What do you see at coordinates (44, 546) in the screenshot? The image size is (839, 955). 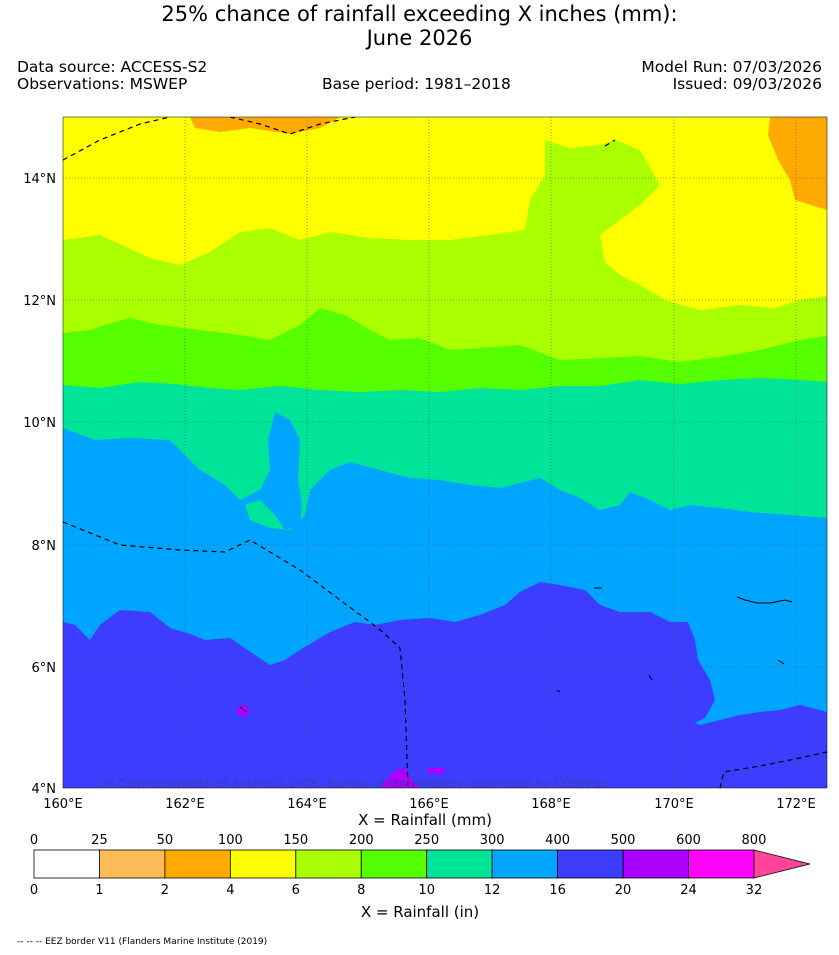 I see `lat-tick: 8°N` at bounding box center [44, 546].